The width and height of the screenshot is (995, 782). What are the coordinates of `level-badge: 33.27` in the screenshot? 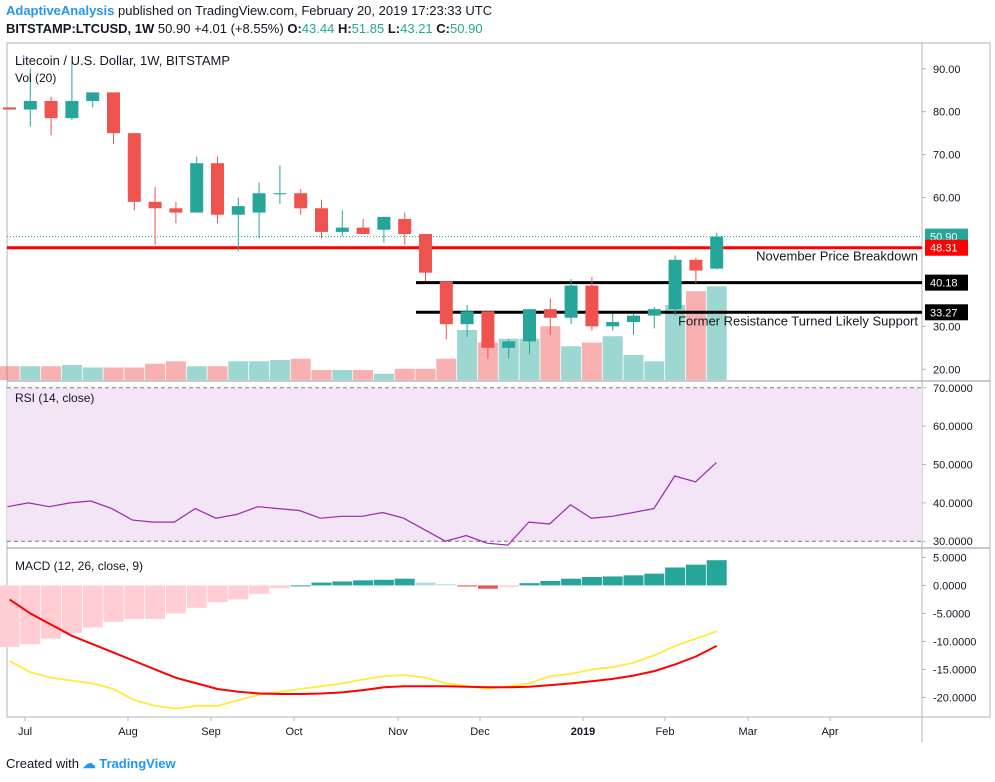 It's located at (944, 313).